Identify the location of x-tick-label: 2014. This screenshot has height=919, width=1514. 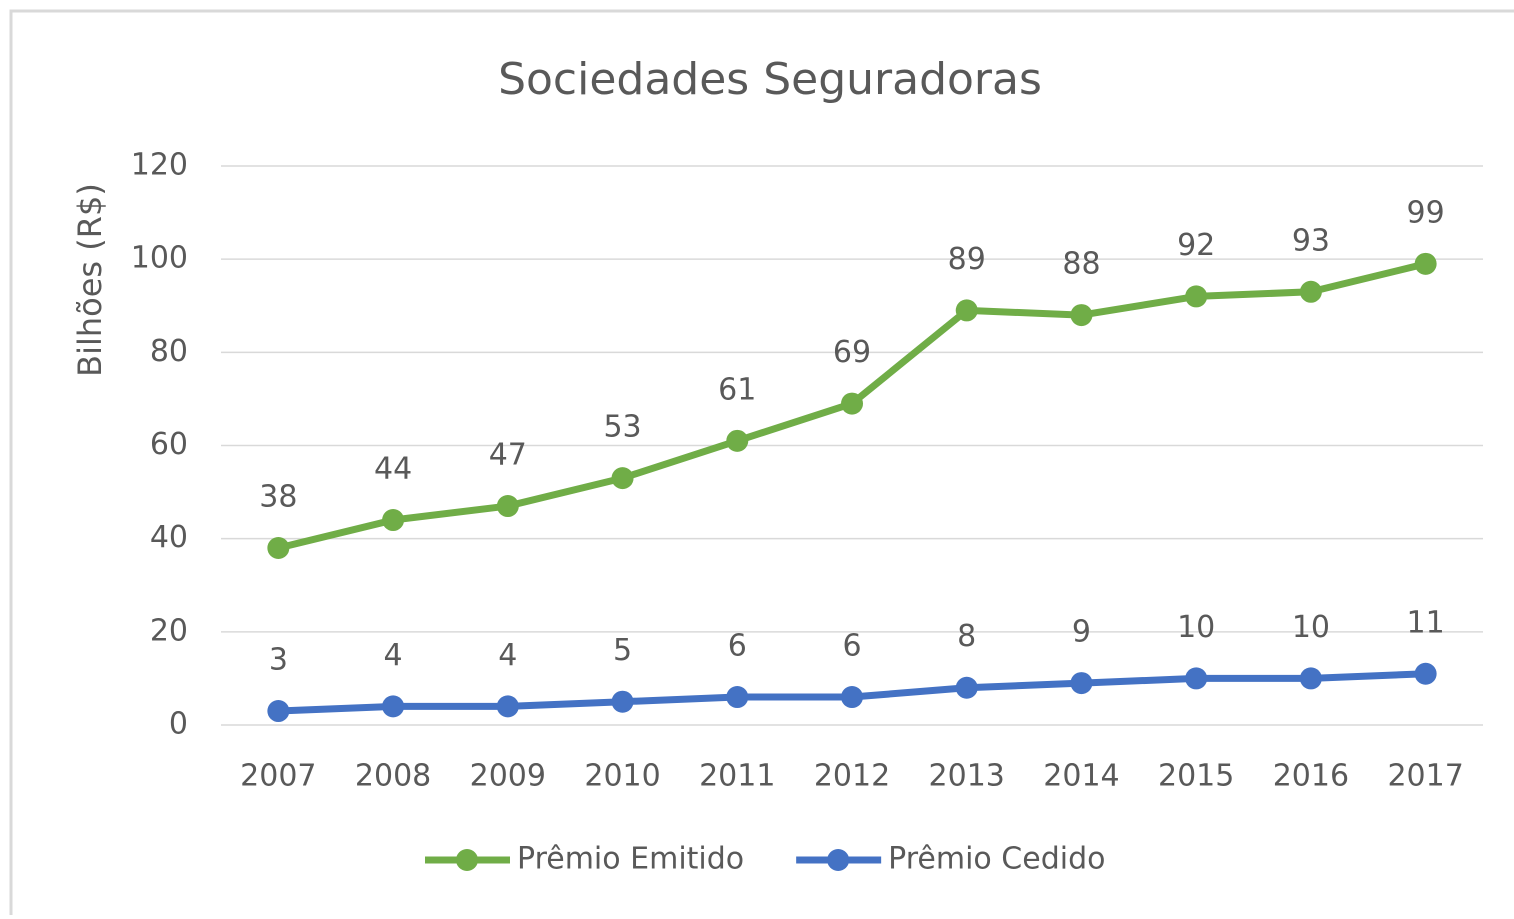
(1081, 776).